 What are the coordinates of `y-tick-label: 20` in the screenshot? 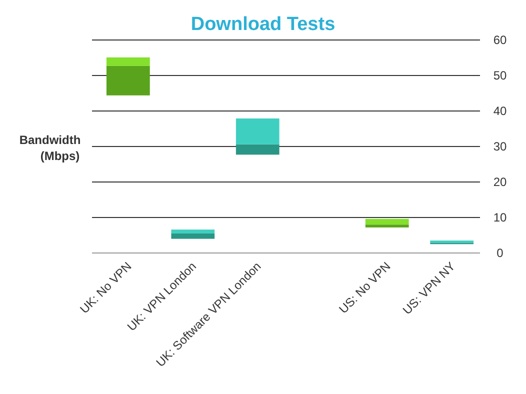 It's located at (500, 182).